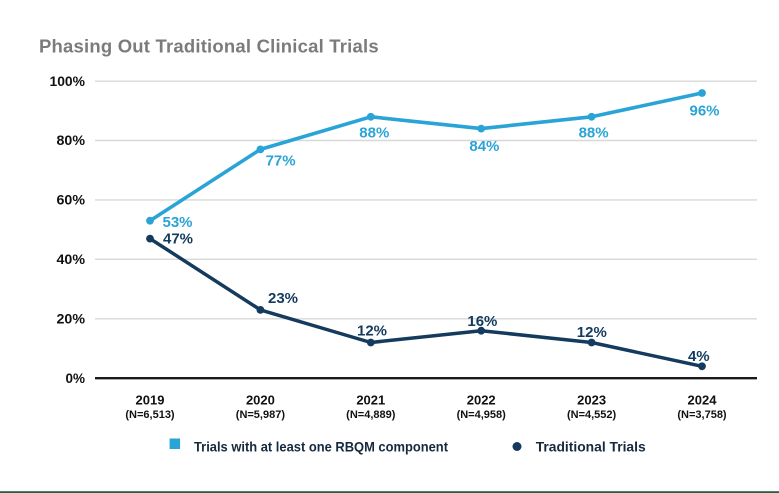  I want to click on svg-text: 40%, so click(71, 259).